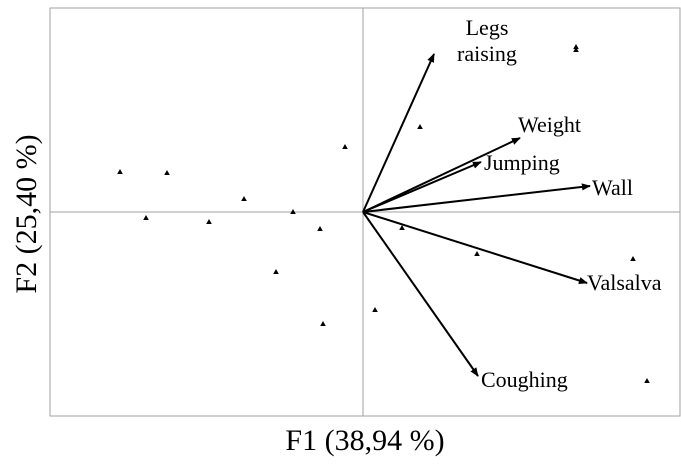 The image size is (681, 464). I want to click on vector-label: Wall, so click(612, 187).